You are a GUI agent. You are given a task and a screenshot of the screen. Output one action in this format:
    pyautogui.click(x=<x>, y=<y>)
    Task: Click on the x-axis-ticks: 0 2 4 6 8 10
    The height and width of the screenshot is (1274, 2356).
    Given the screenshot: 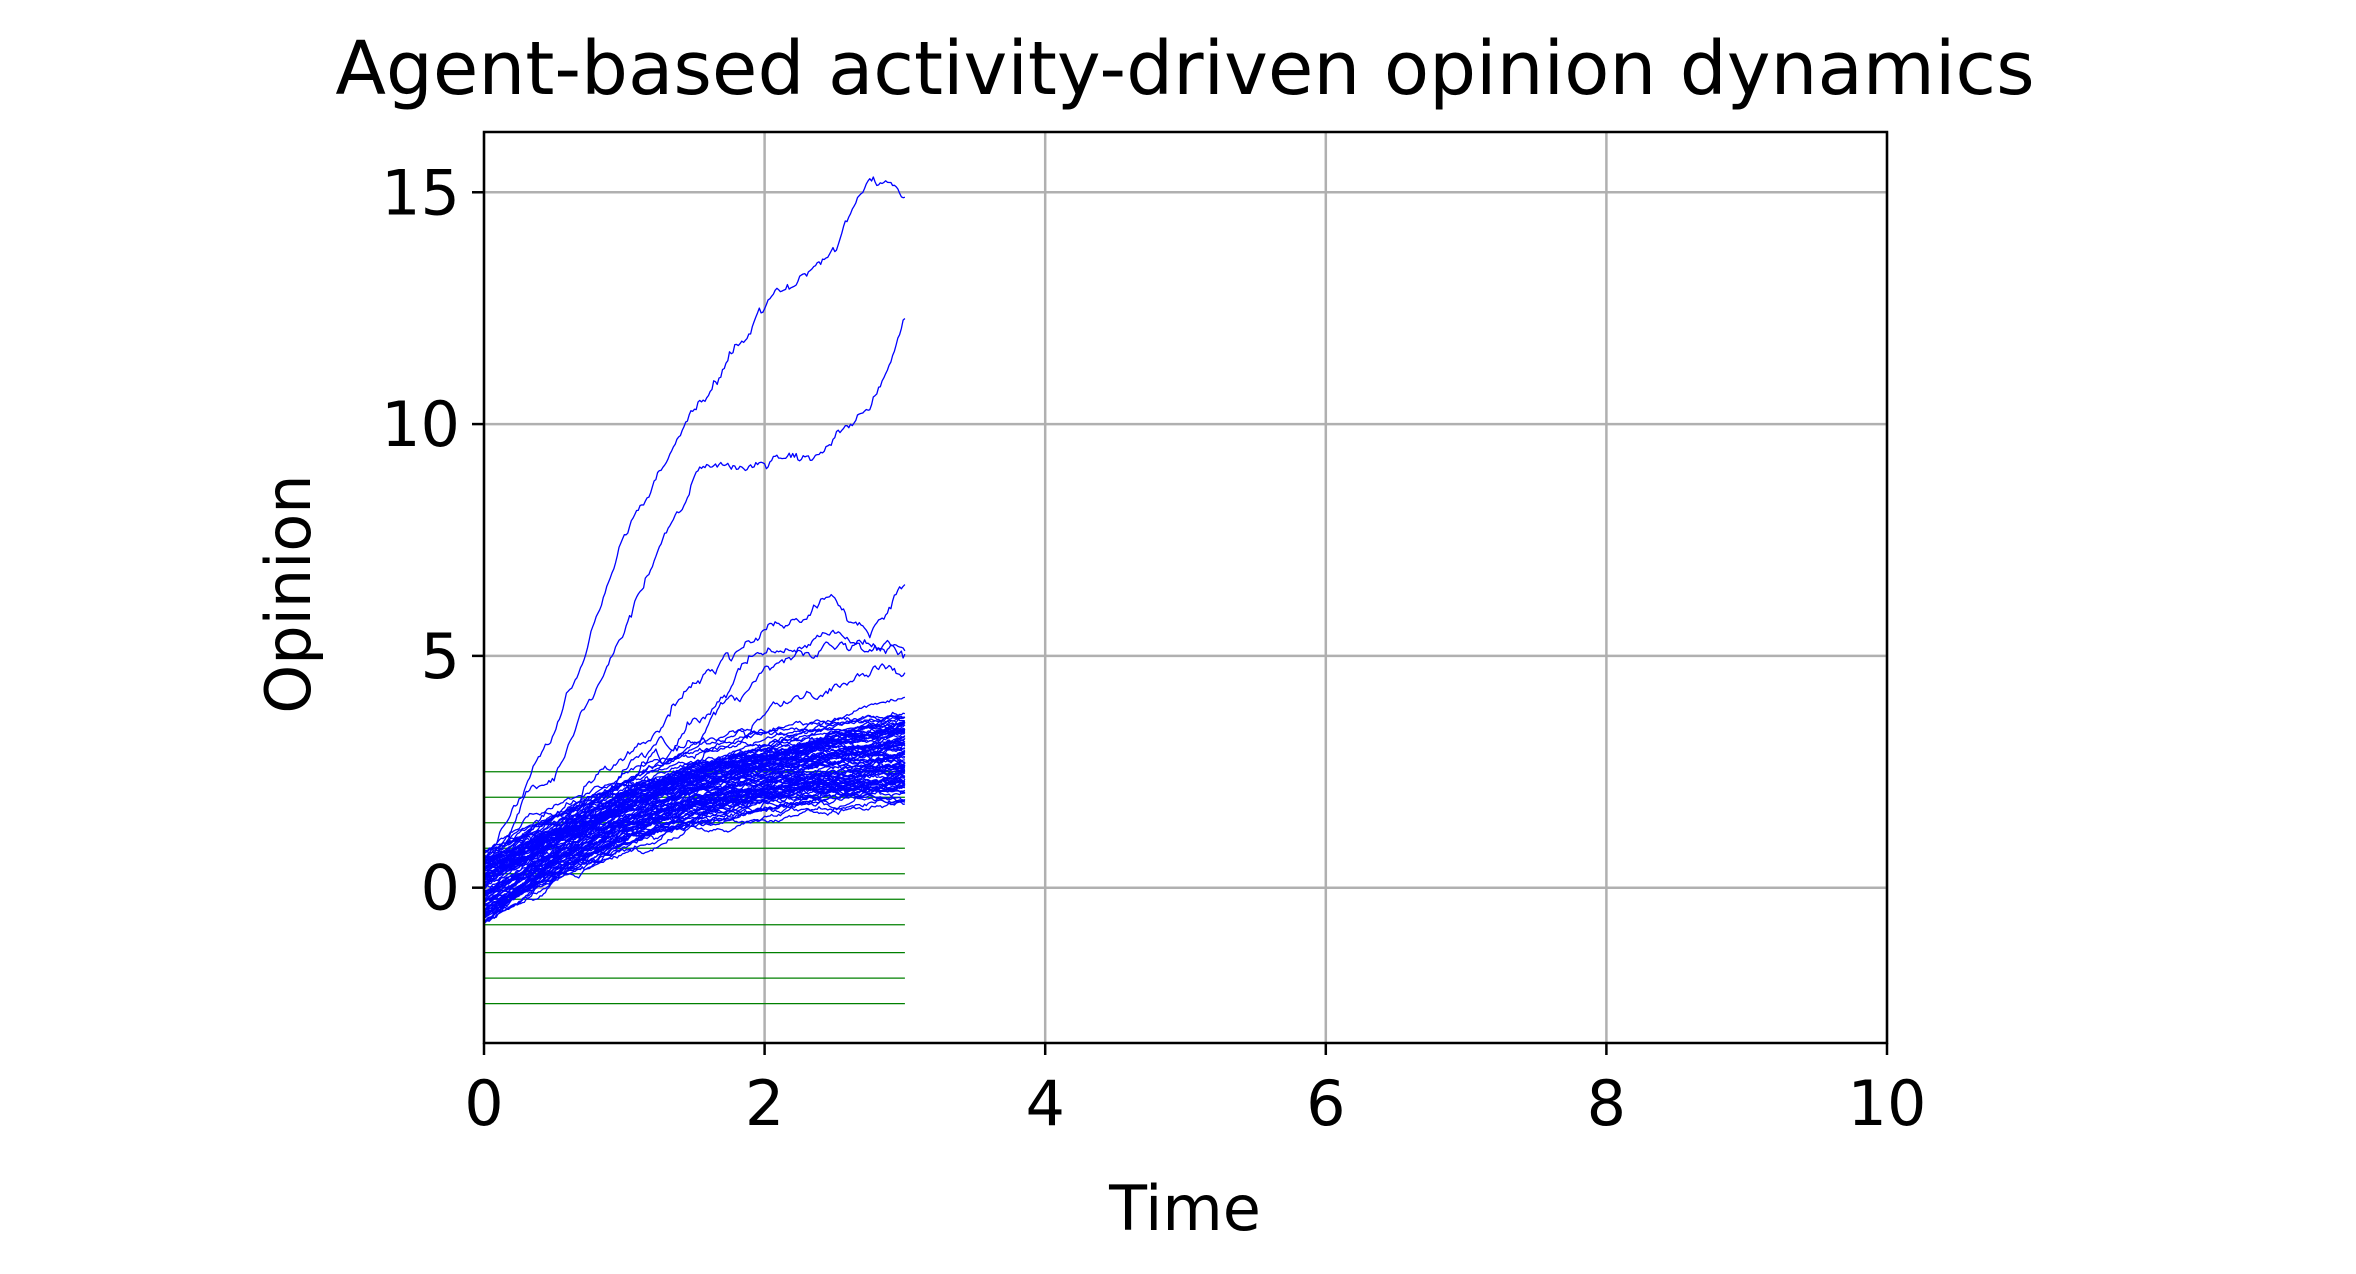 What is the action you would take?
    pyautogui.click(x=1195, y=1091)
    